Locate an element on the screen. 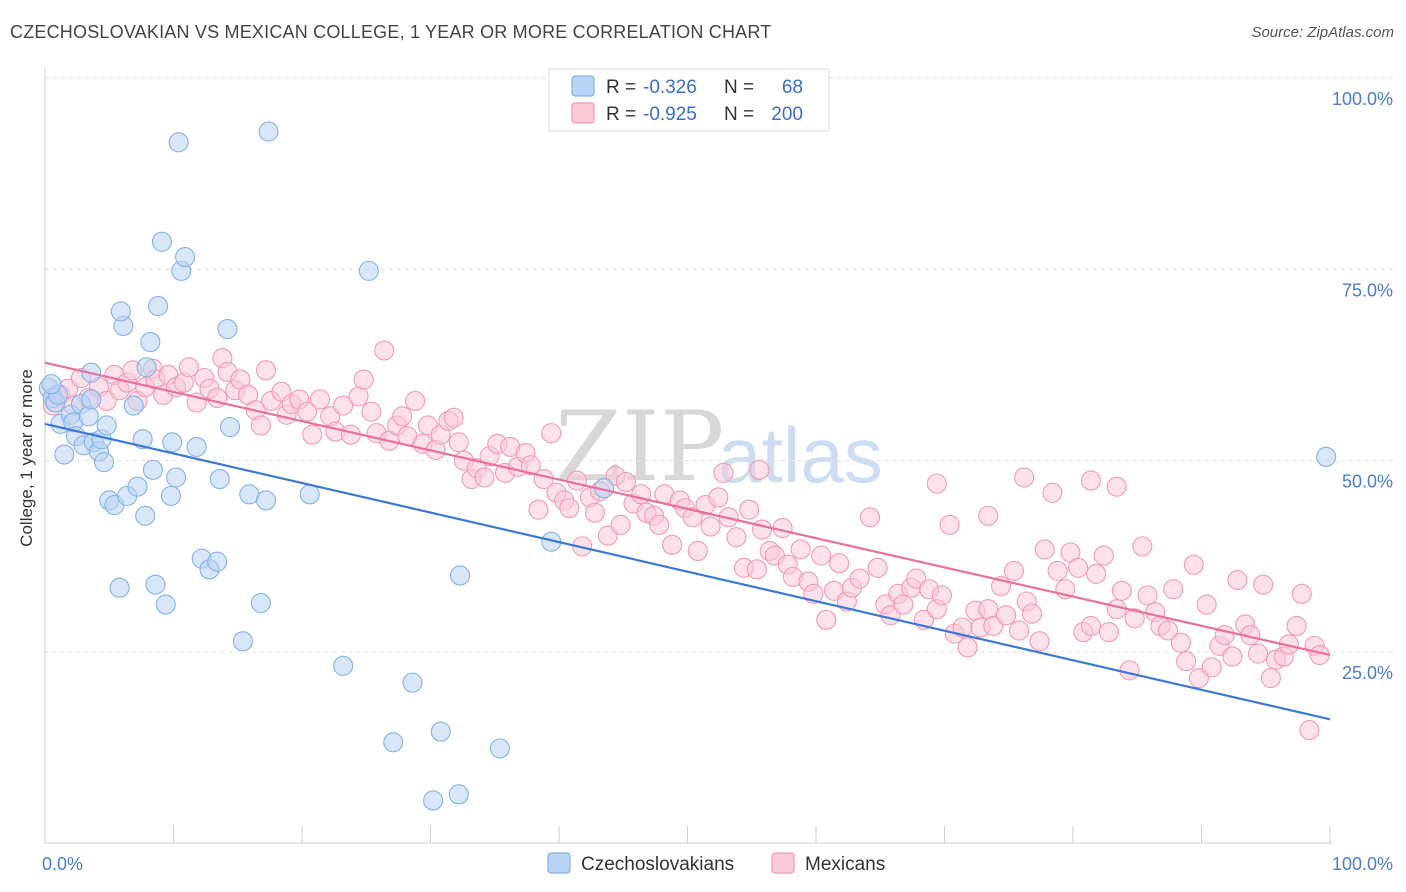 The height and width of the screenshot is (892, 1406). watermark-atlas: atlas is located at coordinates (800, 455).